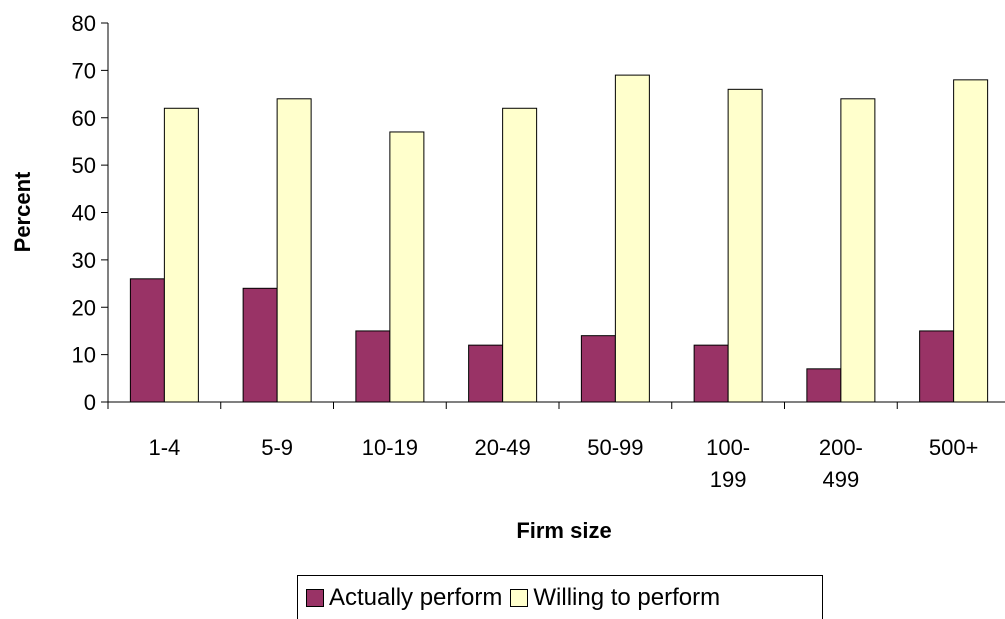 Image resolution: width=1005 pixels, height=619 pixels. I want to click on x-tick-label: 50-99, so click(615, 447).